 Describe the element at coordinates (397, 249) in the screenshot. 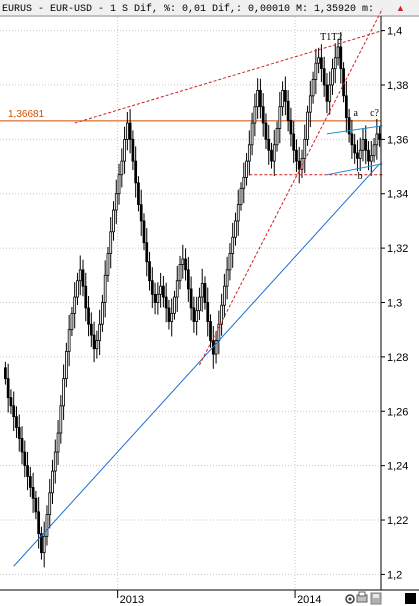

I see `y-tick-label: 1,32` at that location.